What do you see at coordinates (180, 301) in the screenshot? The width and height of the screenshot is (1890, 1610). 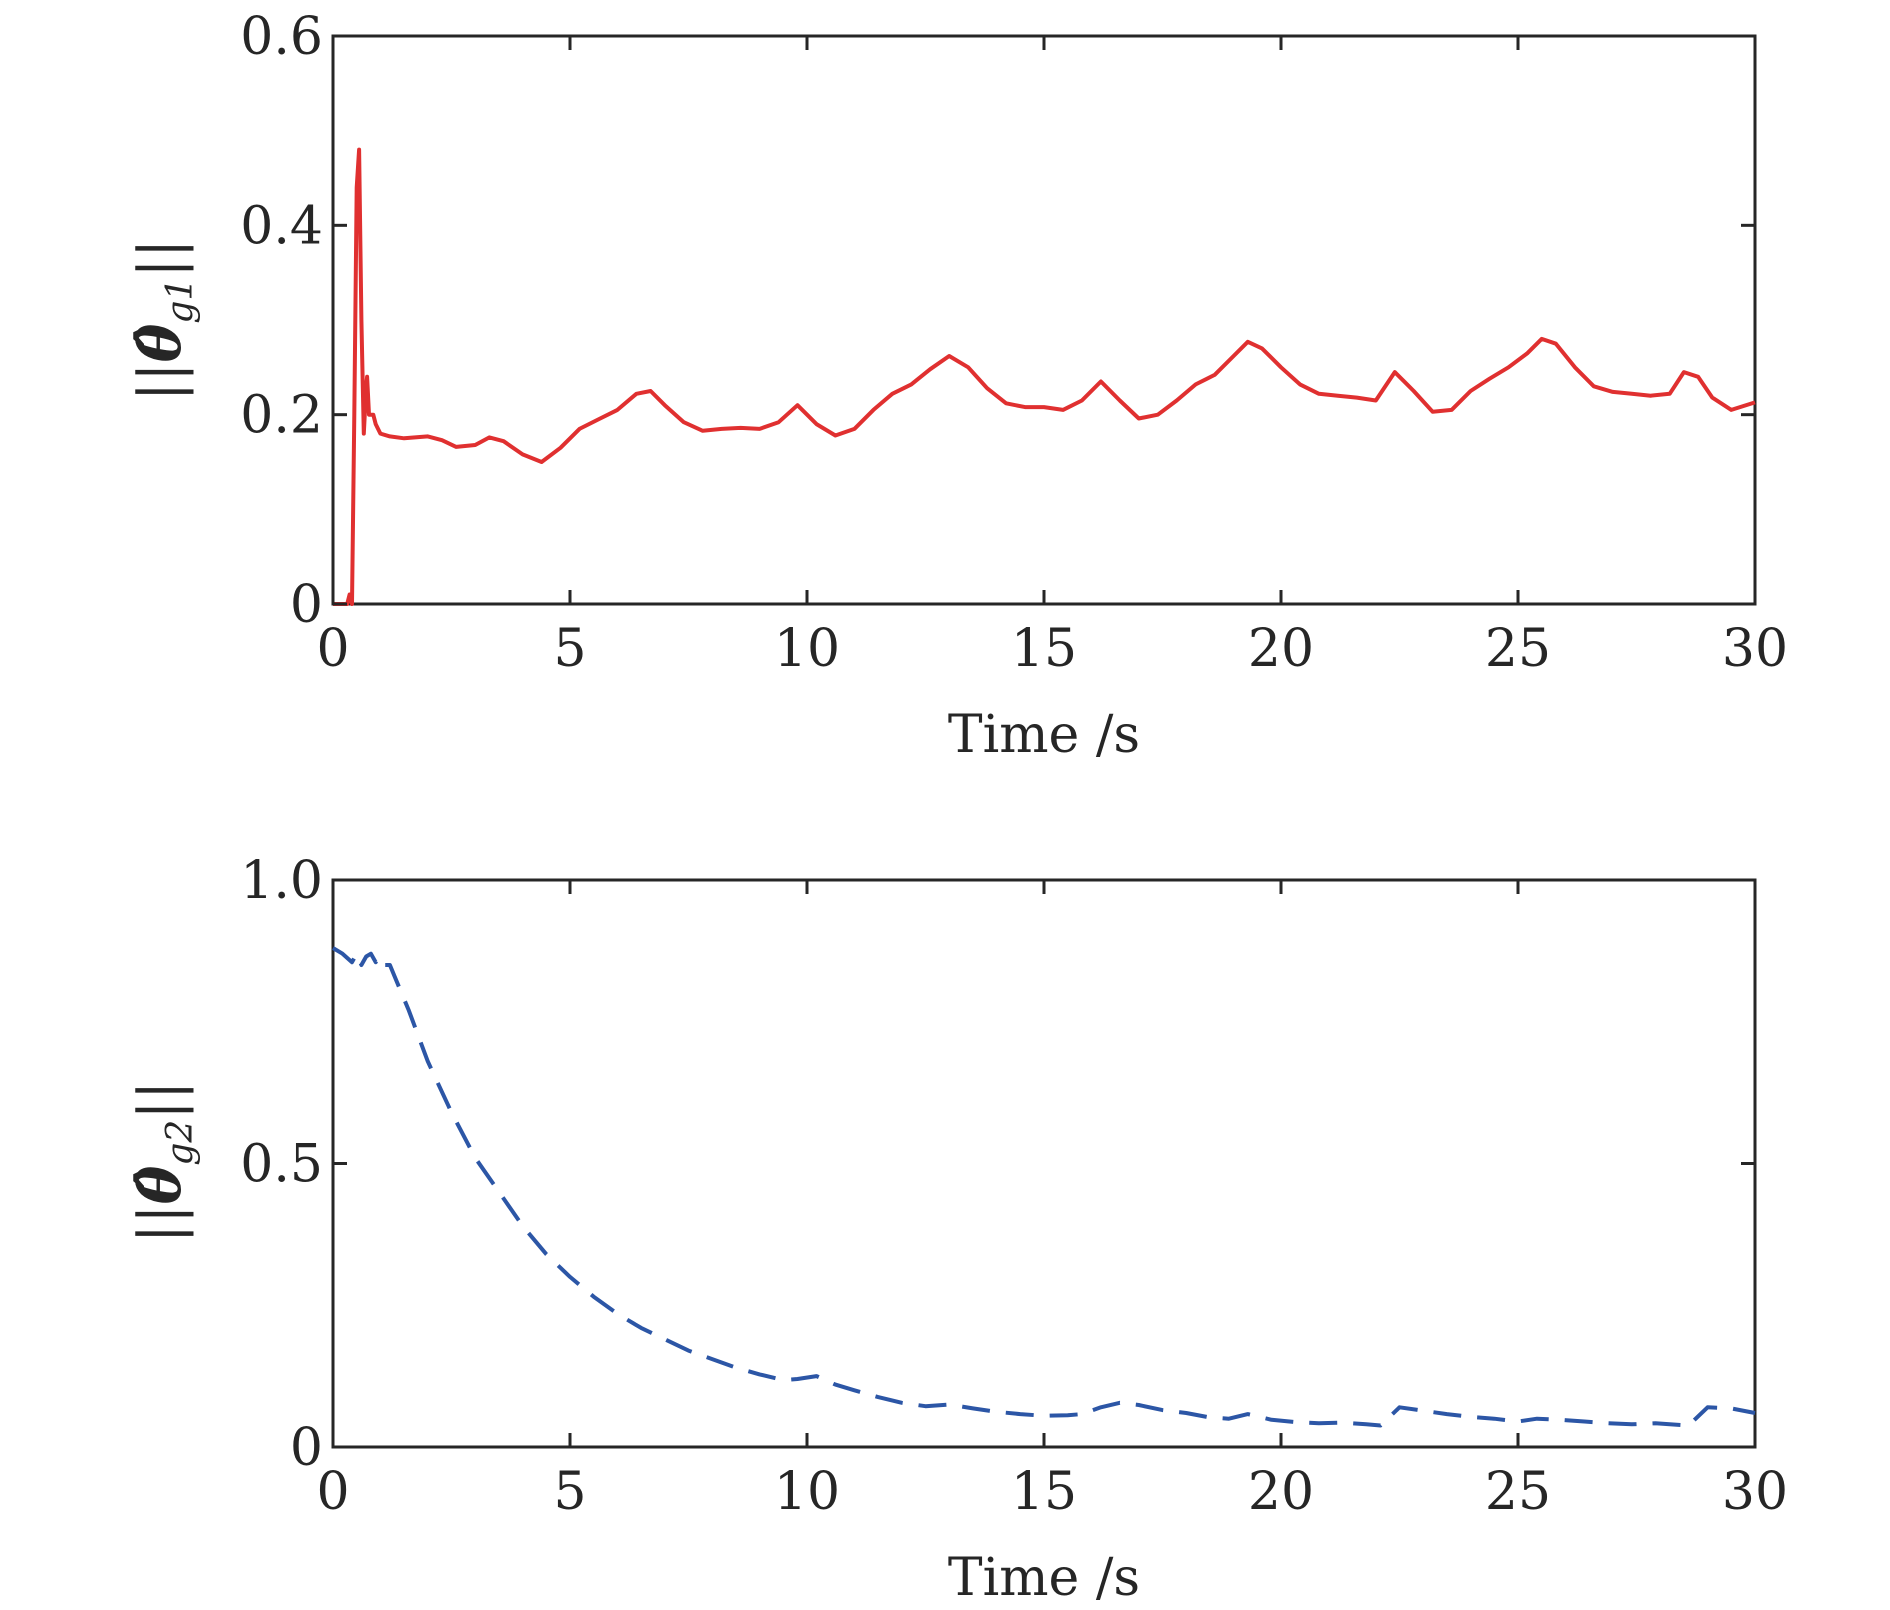 I see `y-axis-label-subscript: g1` at bounding box center [180, 301].